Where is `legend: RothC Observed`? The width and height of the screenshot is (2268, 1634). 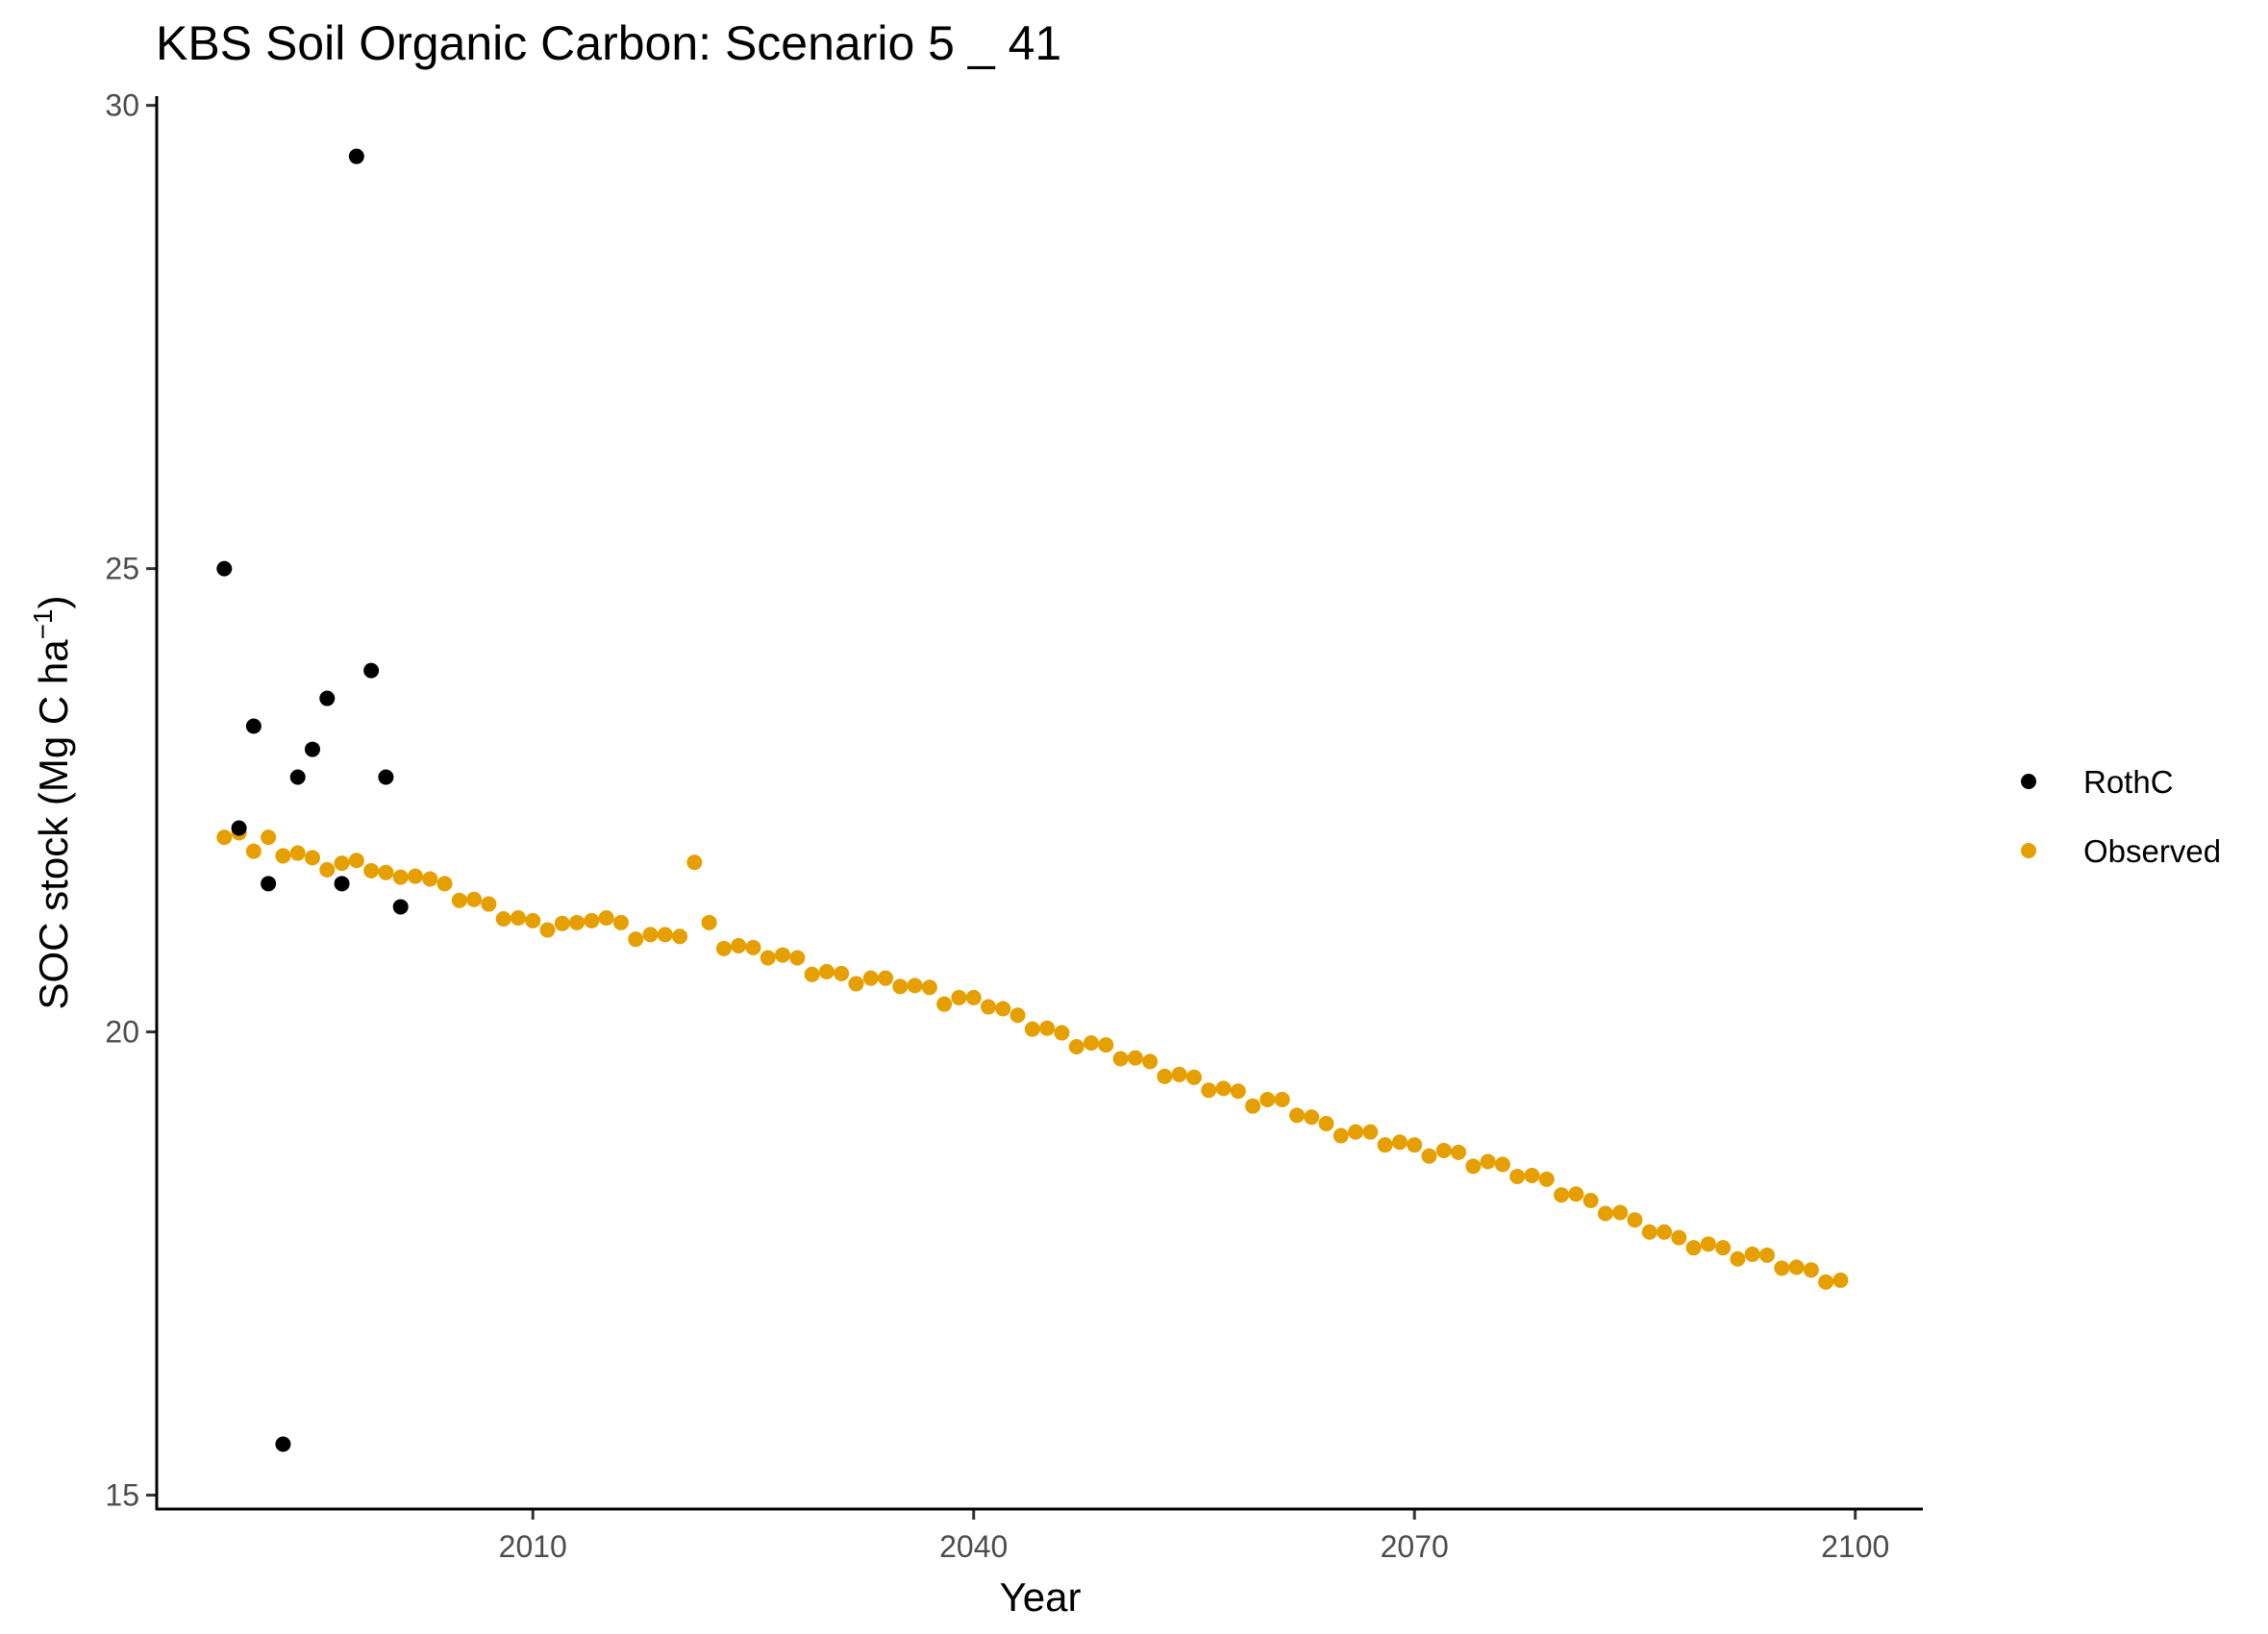
legend: RothC Observed is located at coordinates (2121, 816).